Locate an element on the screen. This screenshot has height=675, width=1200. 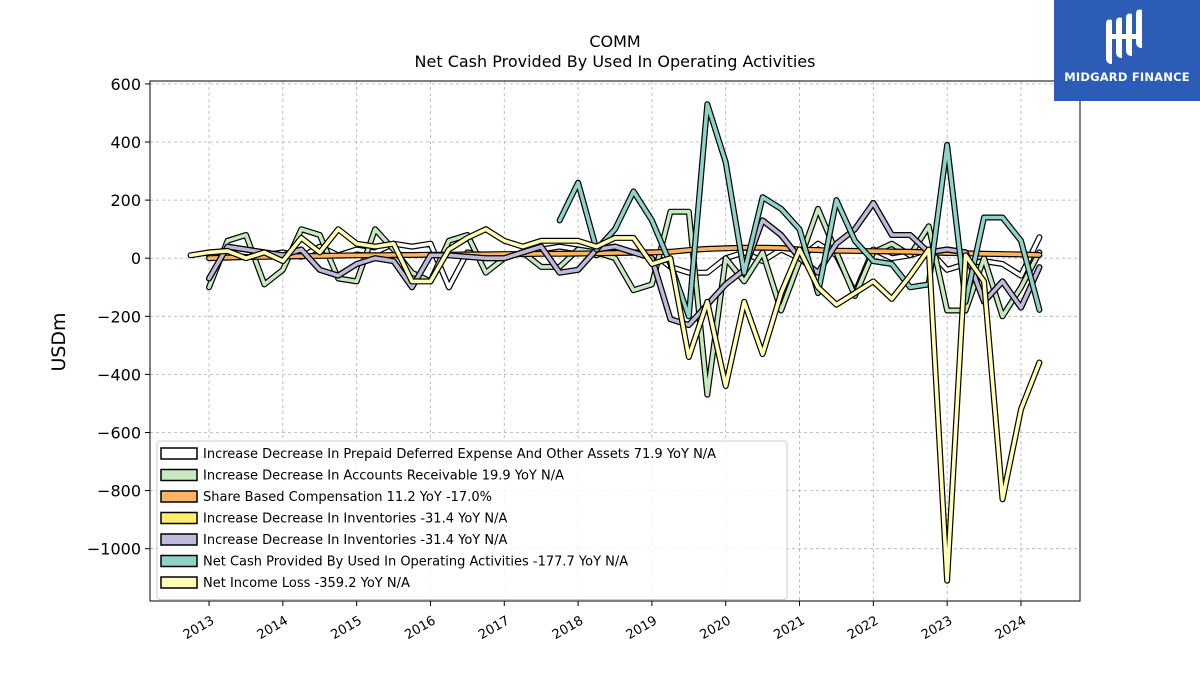
legend-box is located at coordinates (472, 520).